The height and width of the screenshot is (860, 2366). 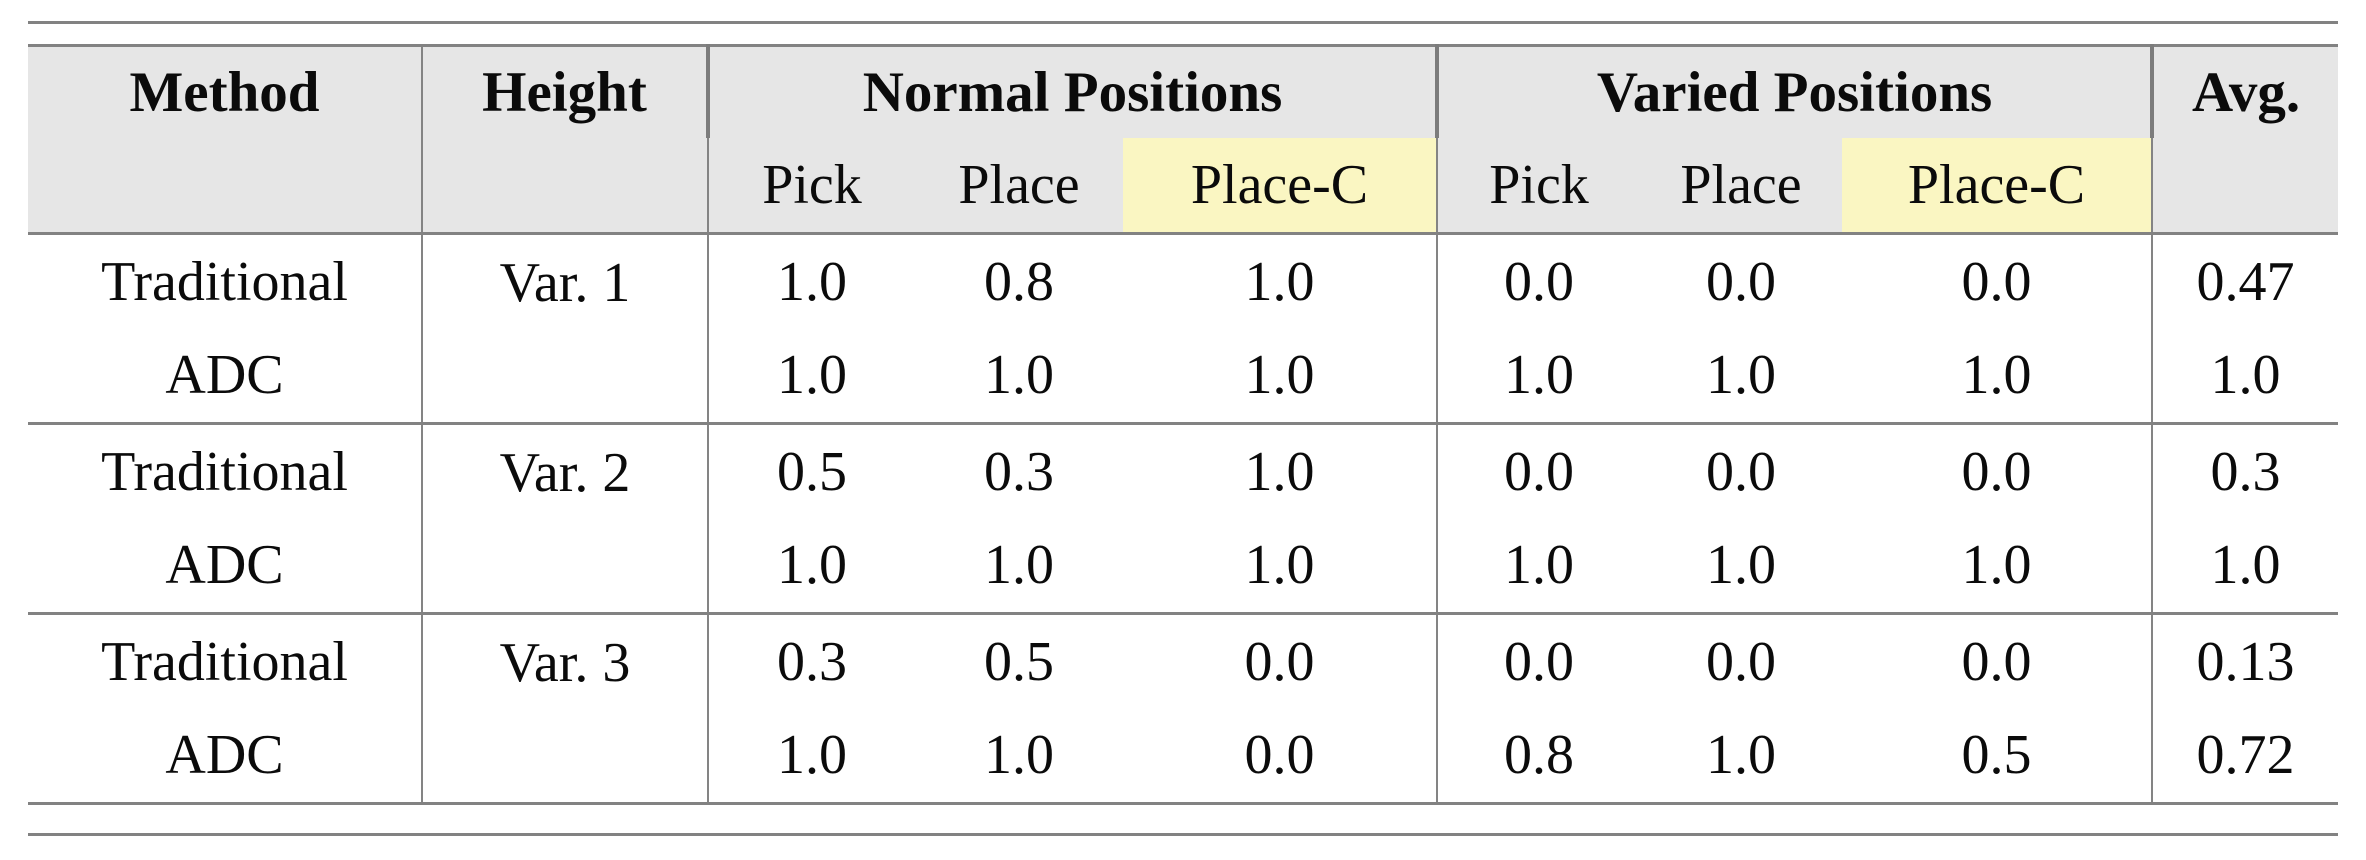 What do you see at coordinates (811, 471) in the screenshot?
I see `cell-normal-pick: 0.5` at bounding box center [811, 471].